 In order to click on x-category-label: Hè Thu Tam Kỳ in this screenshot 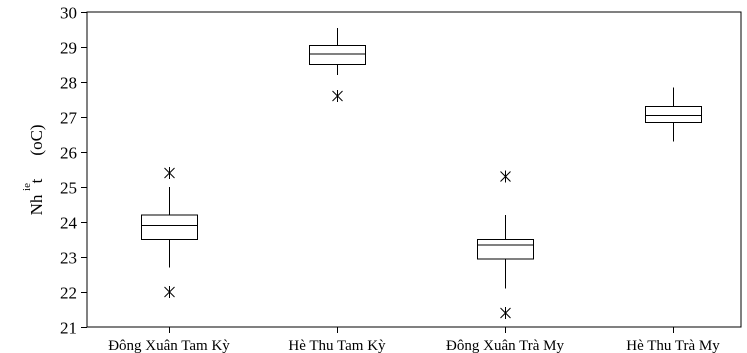, I will do `click(337, 345)`.